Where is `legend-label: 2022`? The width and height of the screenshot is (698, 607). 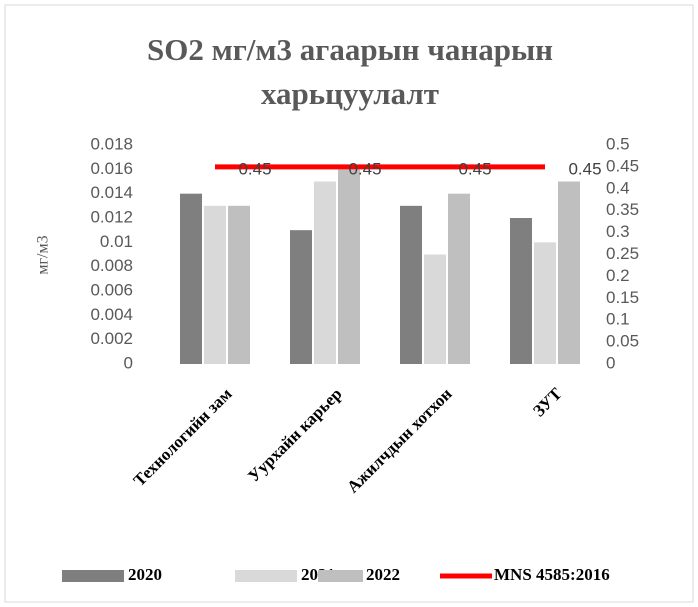 legend-label: 2022 is located at coordinates (383, 574).